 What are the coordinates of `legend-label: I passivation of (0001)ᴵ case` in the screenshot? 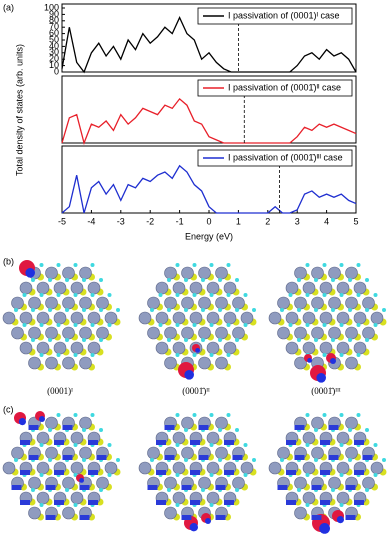 It's located at (284, 15).